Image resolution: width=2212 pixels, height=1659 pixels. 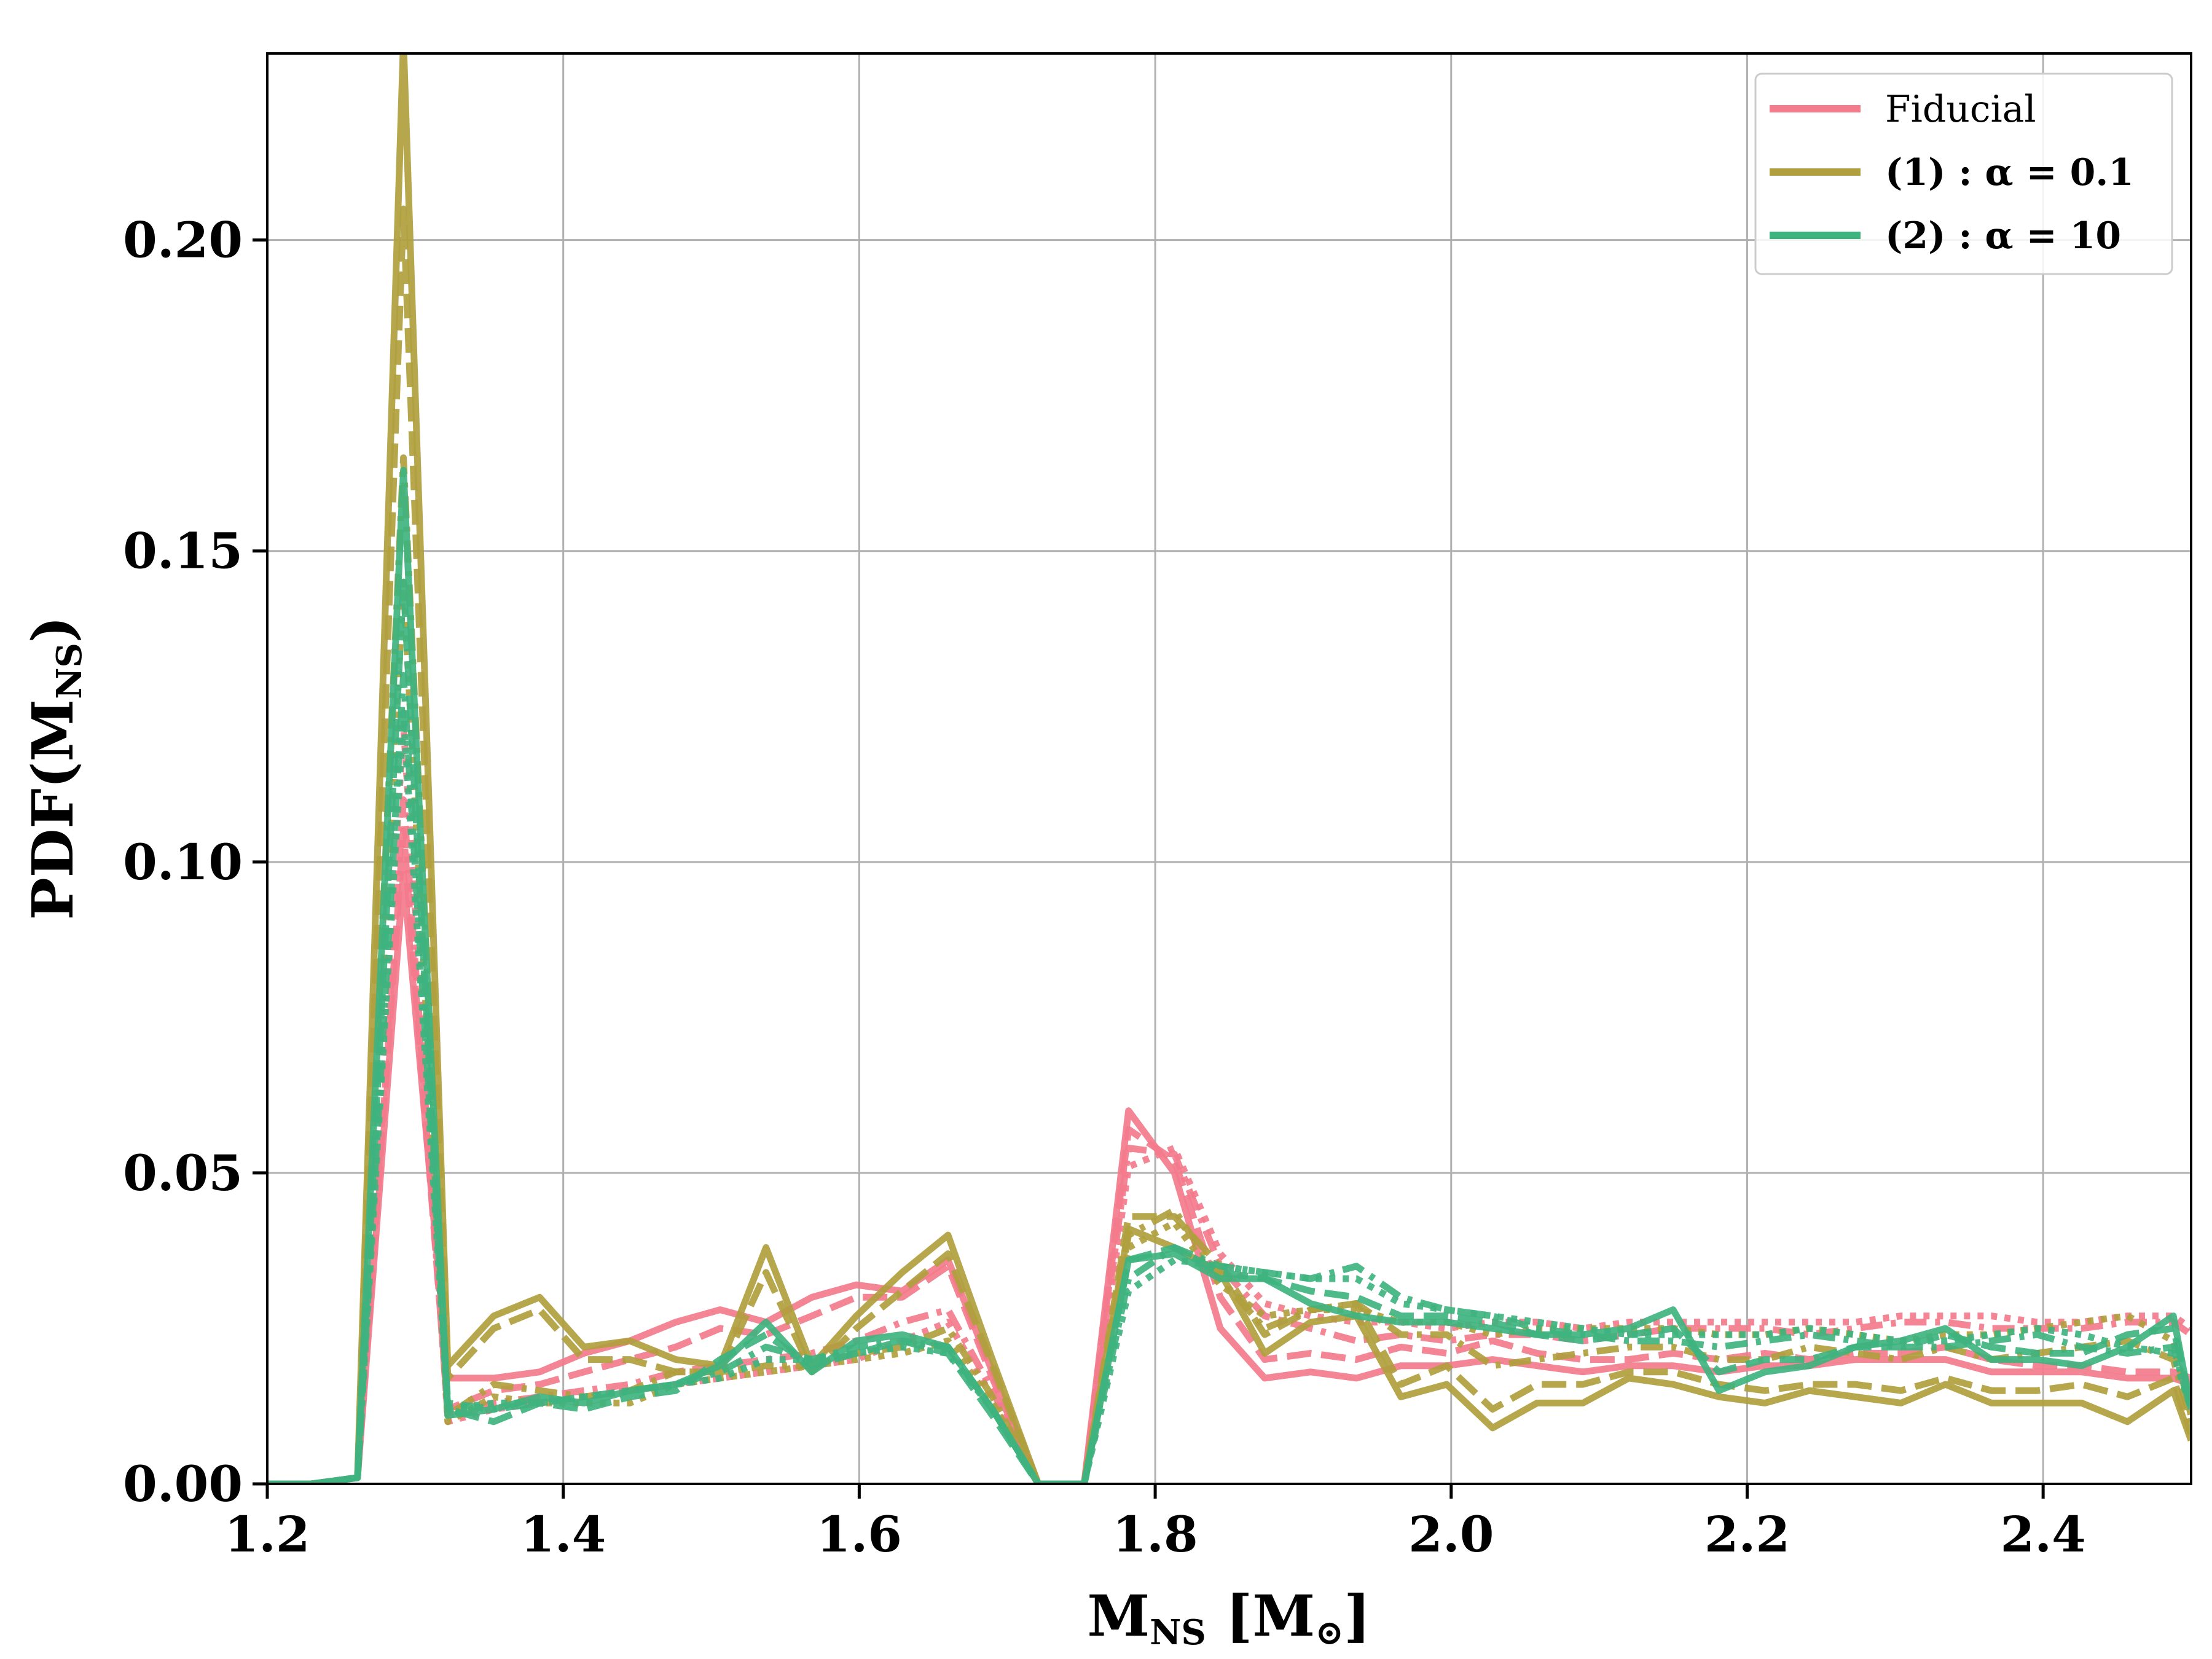 What do you see at coordinates (1228, 1618) in the screenshot?
I see `x-axis-label: MNS [M⊙]` at bounding box center [1228, 1618].